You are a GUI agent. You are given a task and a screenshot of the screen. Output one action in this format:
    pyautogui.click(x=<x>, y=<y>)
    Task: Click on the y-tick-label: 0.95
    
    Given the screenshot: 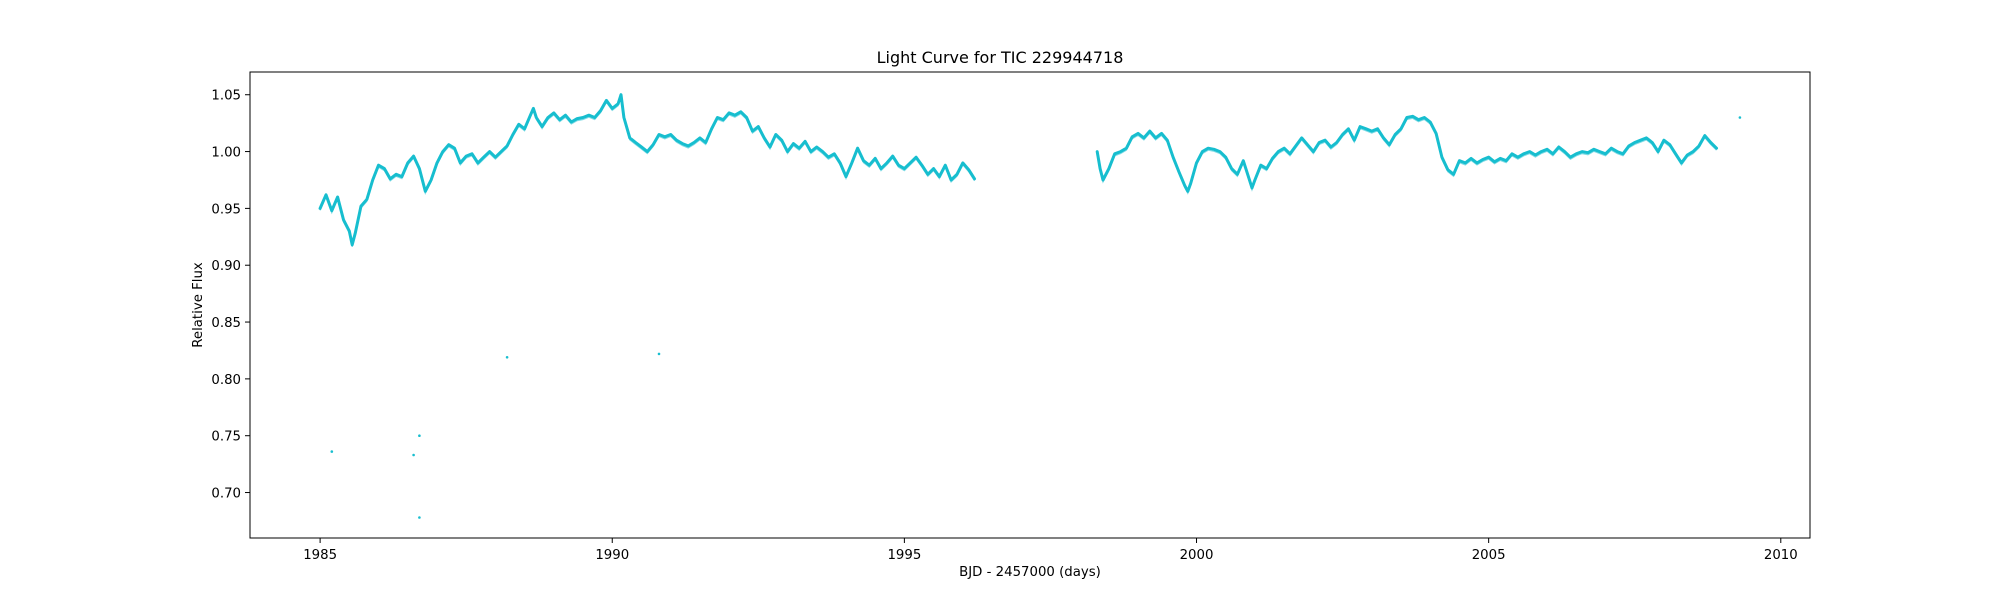 What is the action you would take?
    pyautogui.click(x=226, y=209)
    